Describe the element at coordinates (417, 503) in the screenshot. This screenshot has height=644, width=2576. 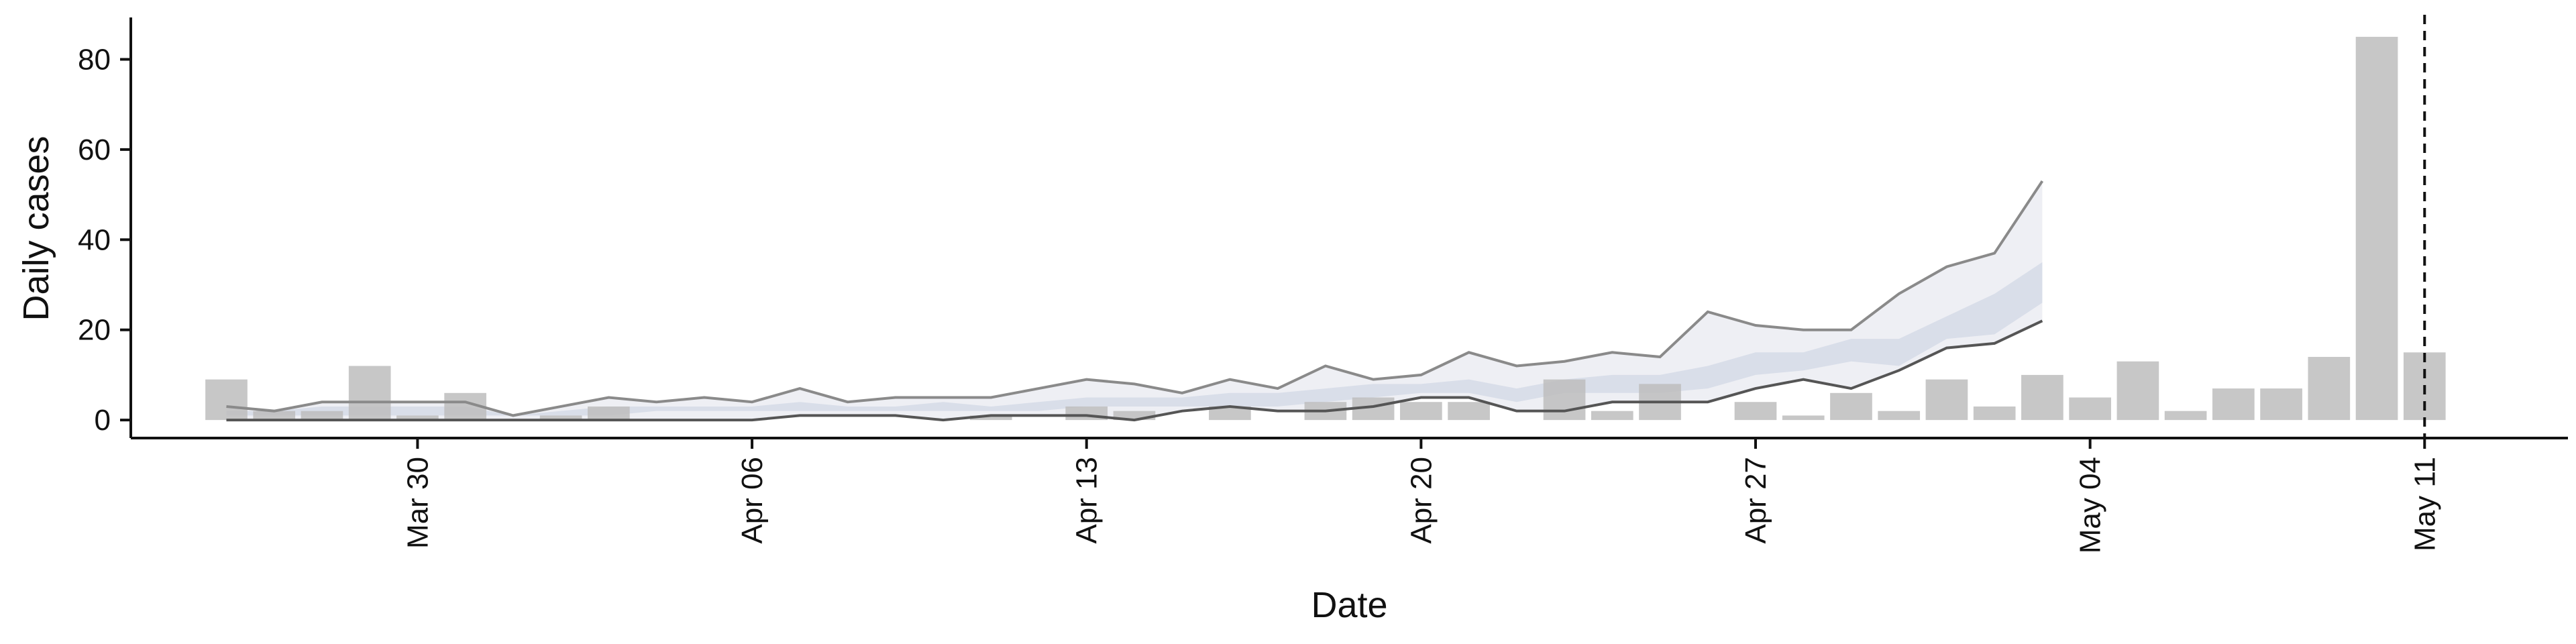
I see `x-tick-label: Mar 30` at that location.